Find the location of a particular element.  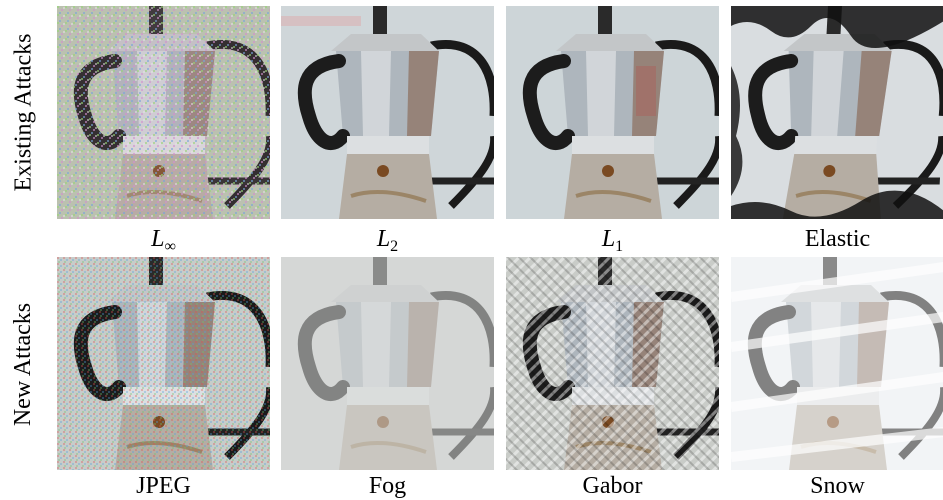

caption-l1-sub: 1 is located at coordinates (619, 246).